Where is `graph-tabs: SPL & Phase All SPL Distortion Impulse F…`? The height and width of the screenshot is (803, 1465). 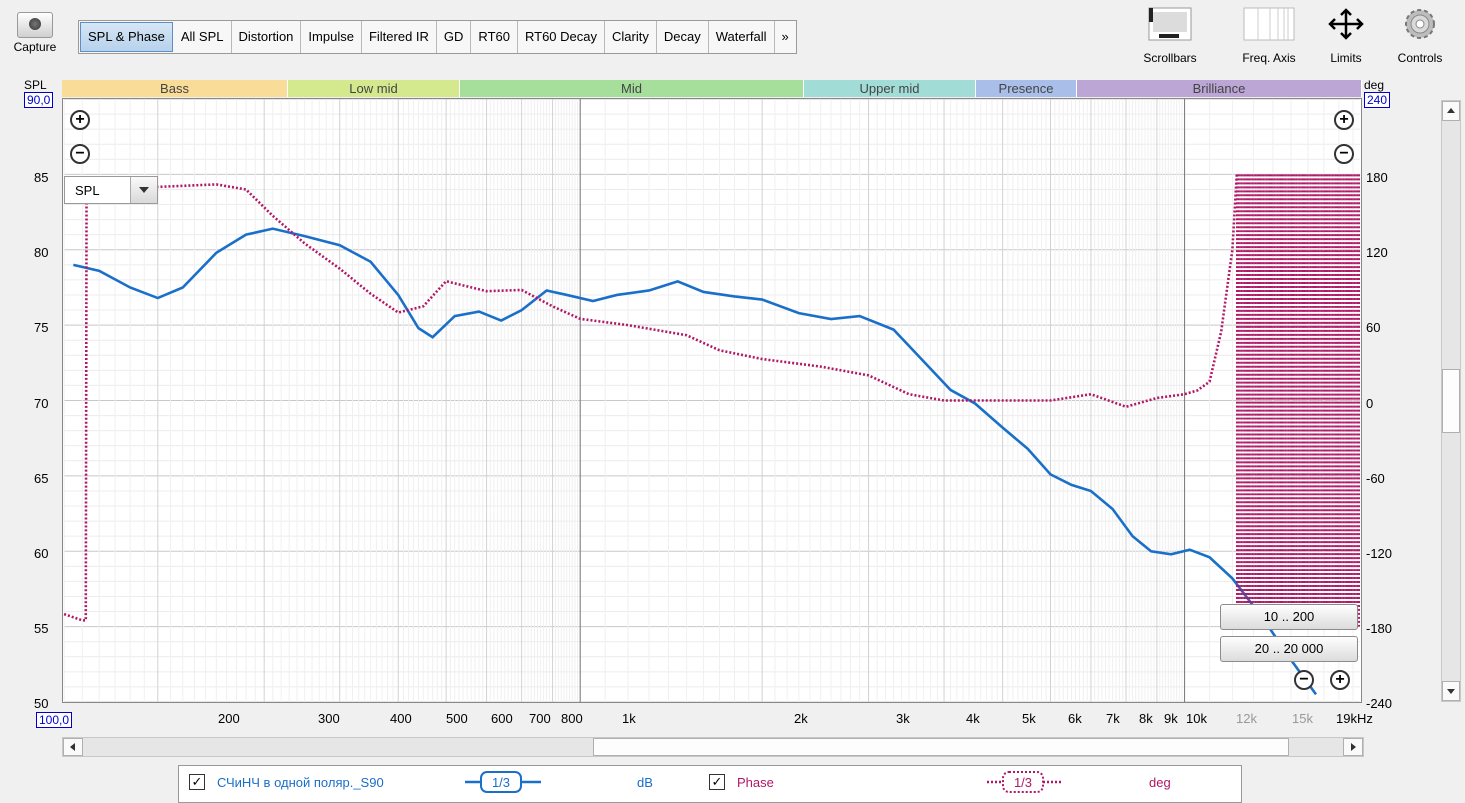
graph-tabs: SPL & Phase All SPL Distortion Impulse F… is located at coordinates (437, 37).